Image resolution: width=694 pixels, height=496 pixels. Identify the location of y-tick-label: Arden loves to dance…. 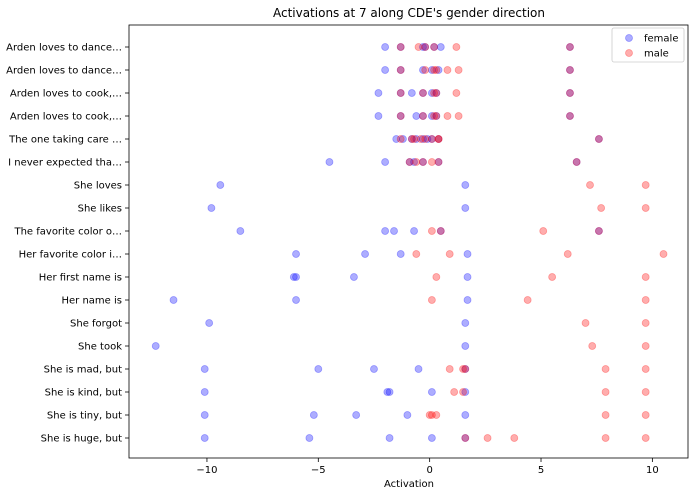
(64, 71).